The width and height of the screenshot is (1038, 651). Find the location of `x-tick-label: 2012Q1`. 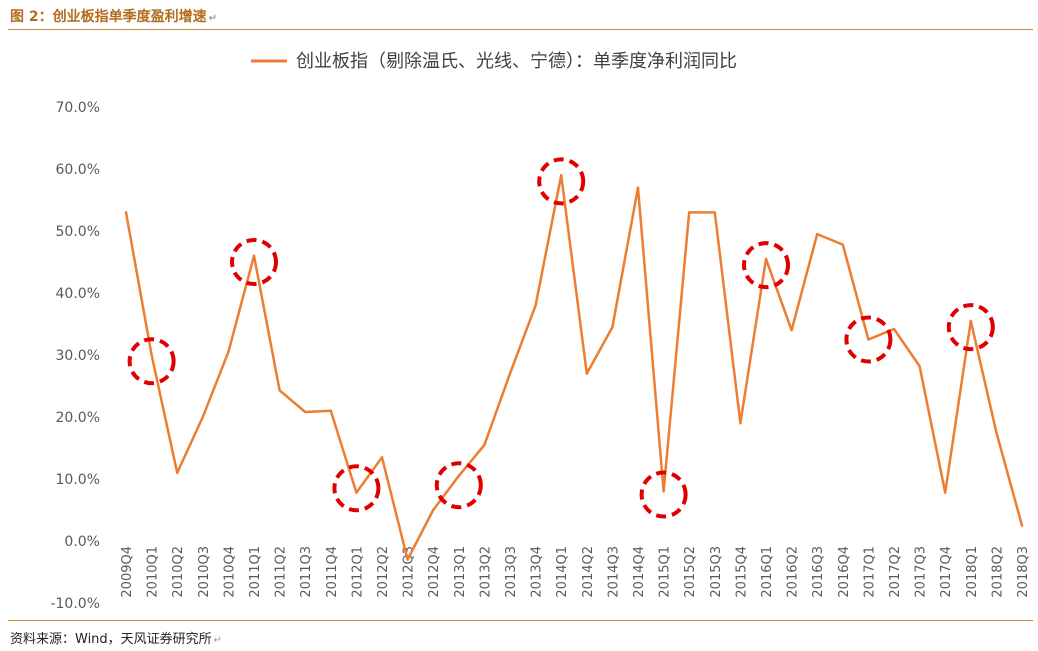

x-tick-label: 2012Q1 is located at coordinates (357, 572).